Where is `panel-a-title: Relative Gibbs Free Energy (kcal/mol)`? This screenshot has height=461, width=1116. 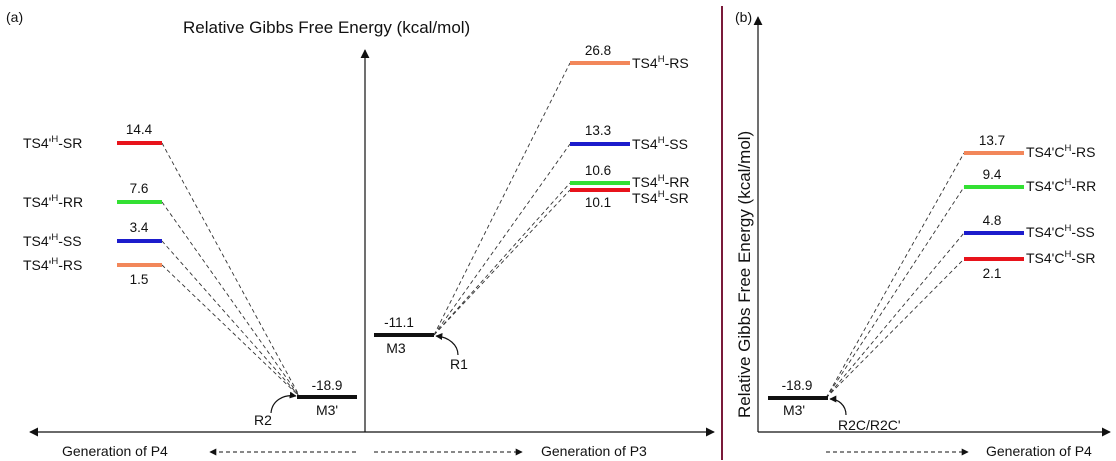 panel-a-title: Relative Gibbs Free Energy (kcal/mol) is located at coordinates (326, 27).